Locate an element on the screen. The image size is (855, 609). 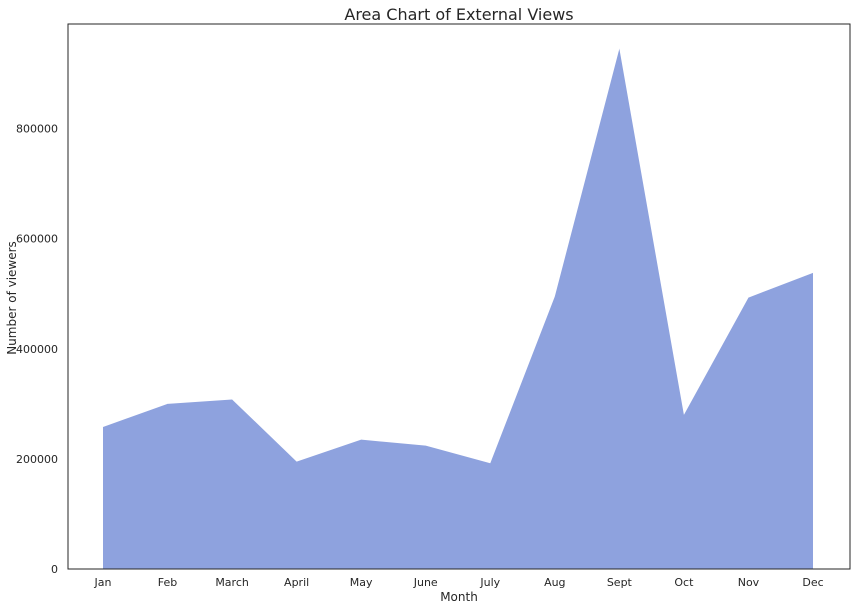
y-tick-label: 600000 is located at coordinates (37, 239).